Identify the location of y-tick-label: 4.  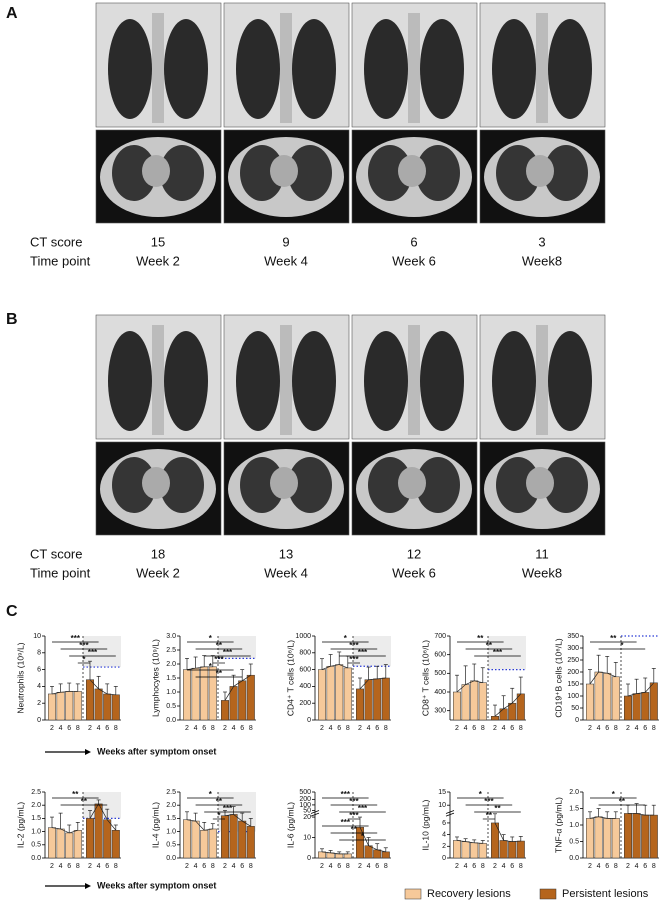
(444, 834).